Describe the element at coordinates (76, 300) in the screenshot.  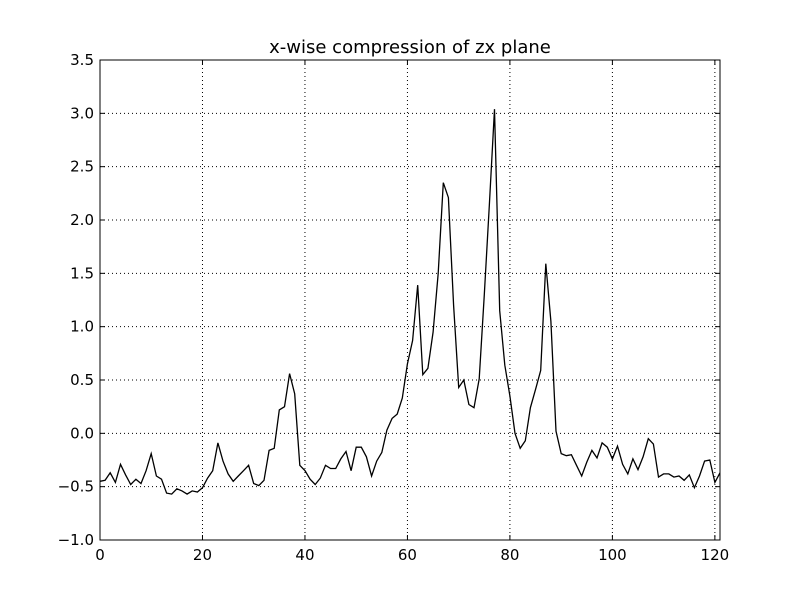
I see `y-tick-labels: −1.0 −0.5 0.0 0.5 1.0 1.5 2.0 2.5 3.0 3.5` at that location.